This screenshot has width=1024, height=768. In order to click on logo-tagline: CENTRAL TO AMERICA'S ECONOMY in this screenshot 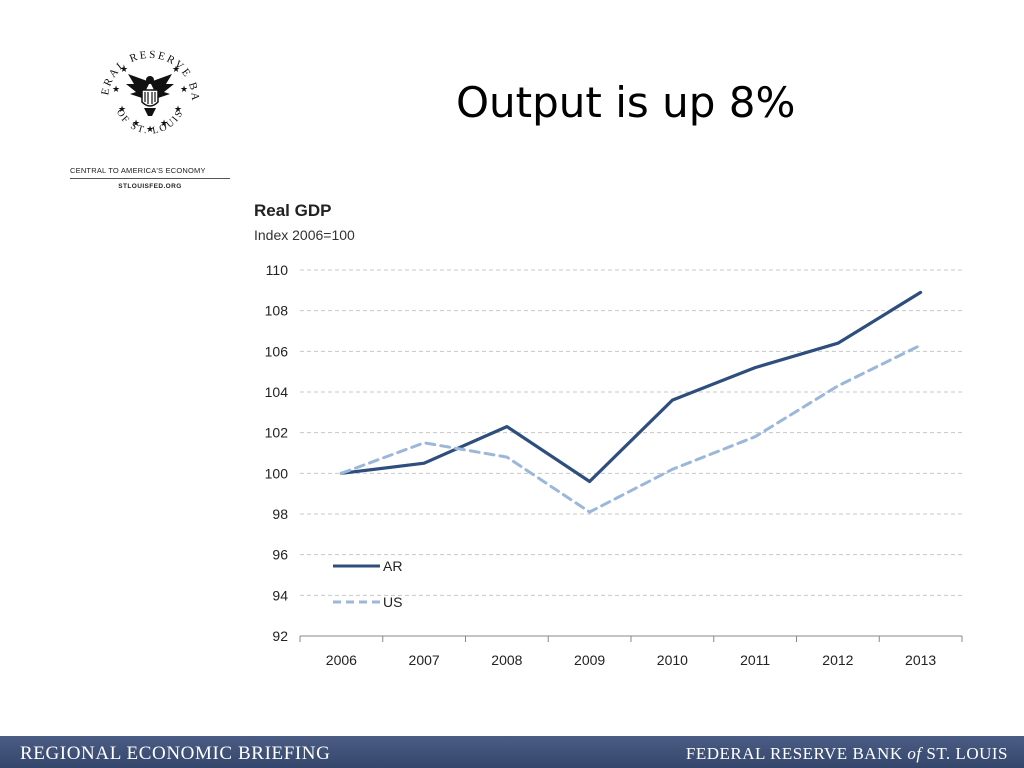, I will do `click(150, 172)`.